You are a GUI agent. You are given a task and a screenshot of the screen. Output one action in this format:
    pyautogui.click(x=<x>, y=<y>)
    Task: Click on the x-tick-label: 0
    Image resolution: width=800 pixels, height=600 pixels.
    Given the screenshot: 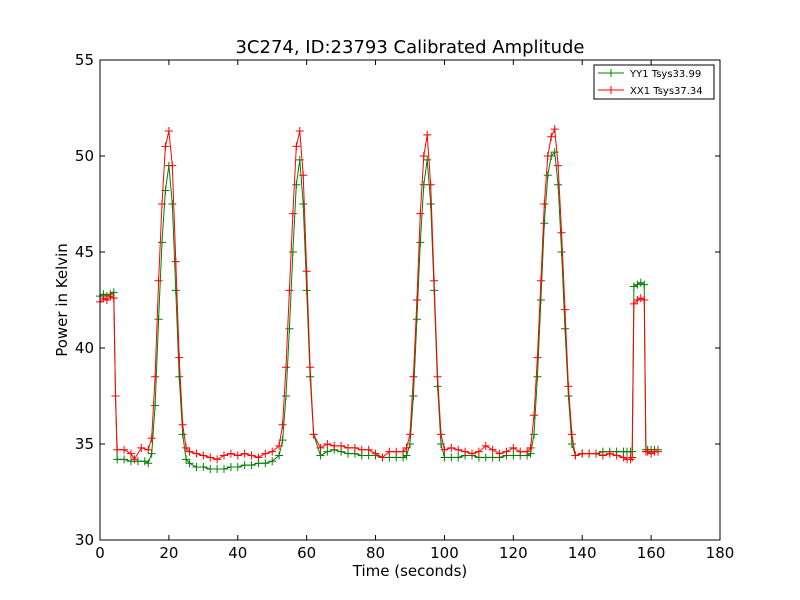 What is the action you would take?
    pyautogui.click(x=100, y=553)
    